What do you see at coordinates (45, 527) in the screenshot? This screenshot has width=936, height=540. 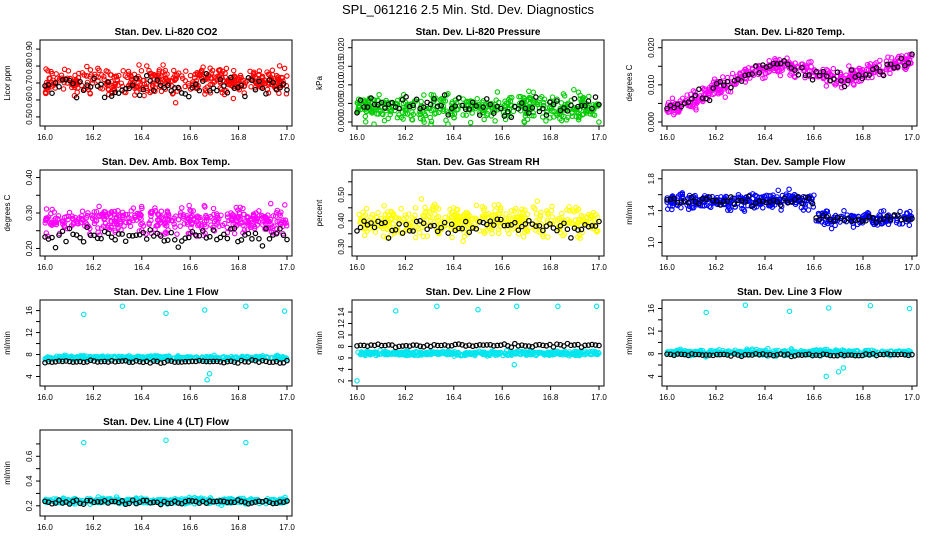 I see `x-tick-label: 16.0` at bounding box center [45, 527].